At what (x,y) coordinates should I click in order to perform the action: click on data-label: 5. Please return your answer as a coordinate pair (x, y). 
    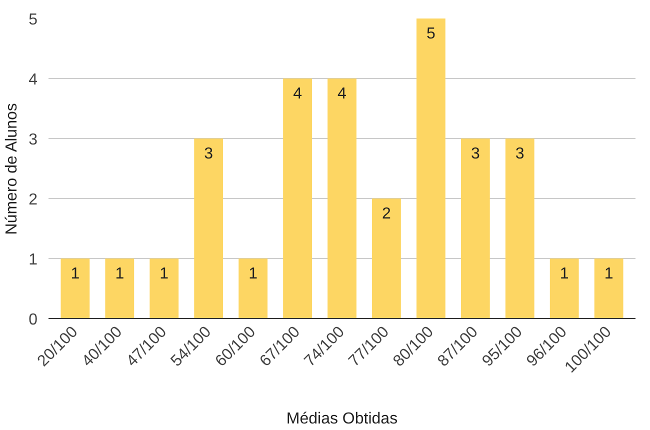
    Looking at the image, I should click on (431, 34).